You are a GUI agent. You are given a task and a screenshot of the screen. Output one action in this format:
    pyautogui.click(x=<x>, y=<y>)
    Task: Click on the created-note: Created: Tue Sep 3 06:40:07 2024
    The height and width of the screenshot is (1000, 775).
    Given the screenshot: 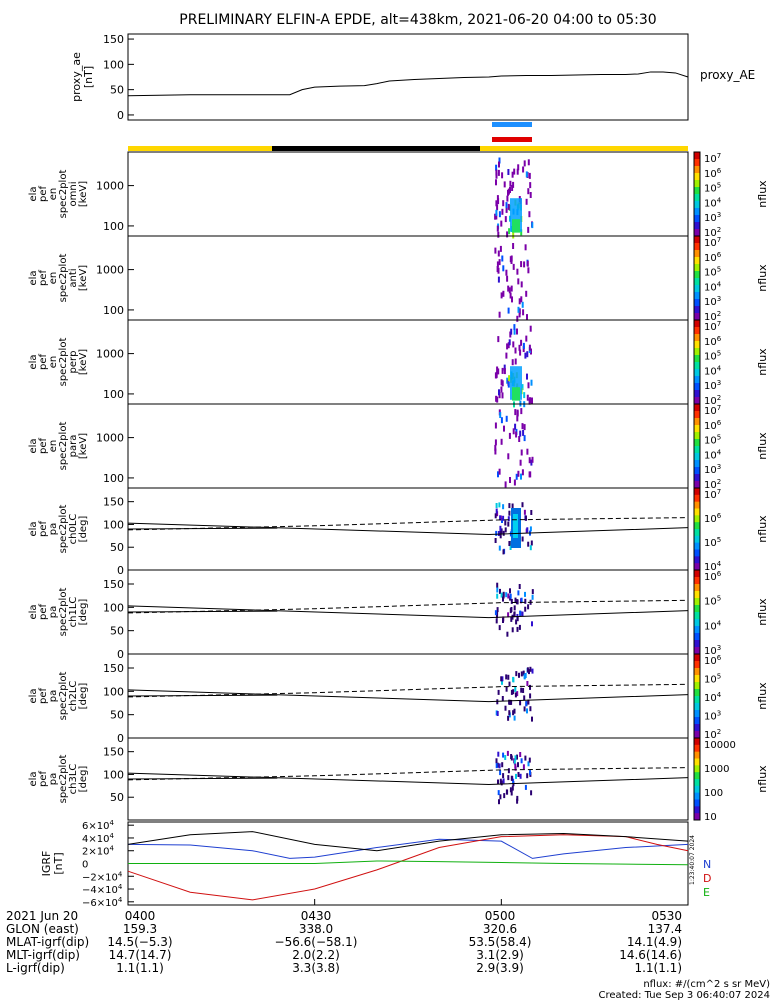 What is the action you would take?
    pyautogui.click(x=685, y=995)
    